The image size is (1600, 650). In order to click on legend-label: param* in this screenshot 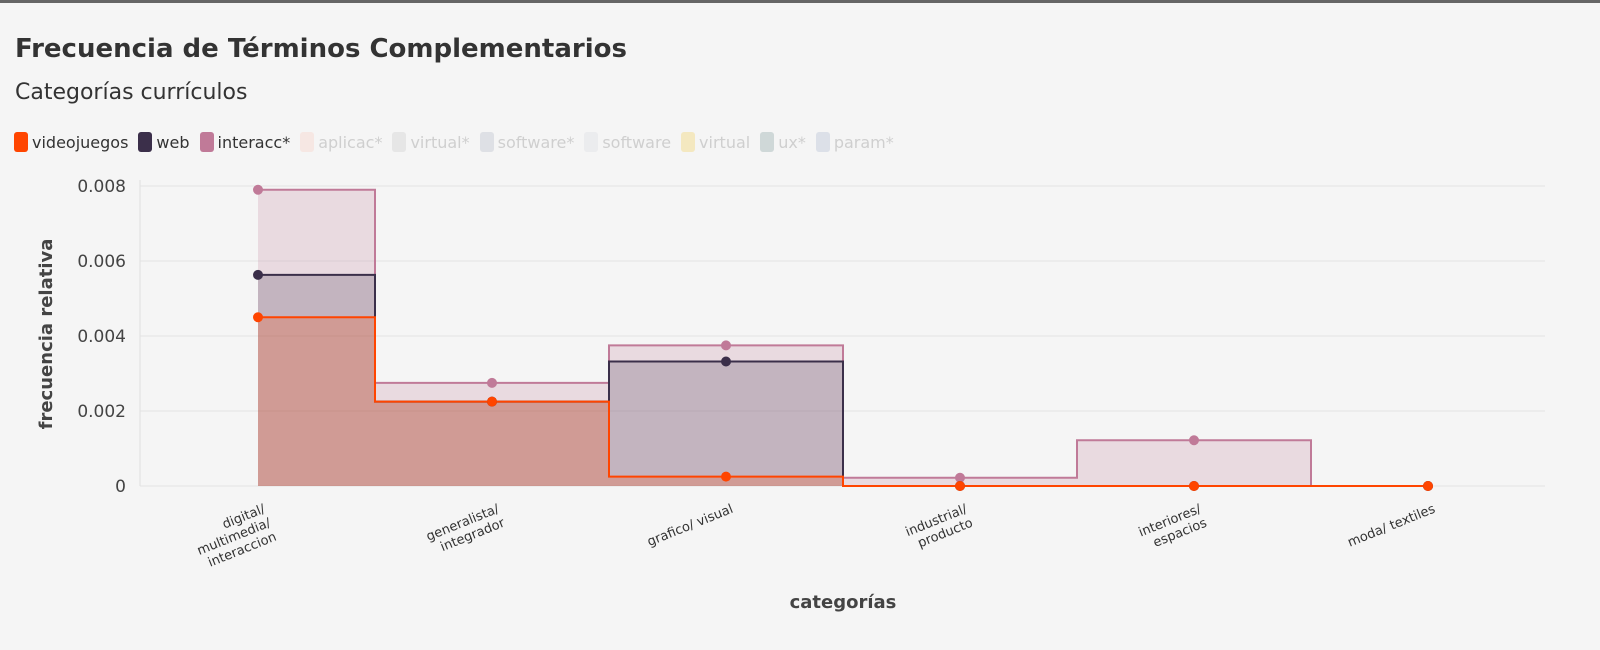, I will do `click(863, 142)`.